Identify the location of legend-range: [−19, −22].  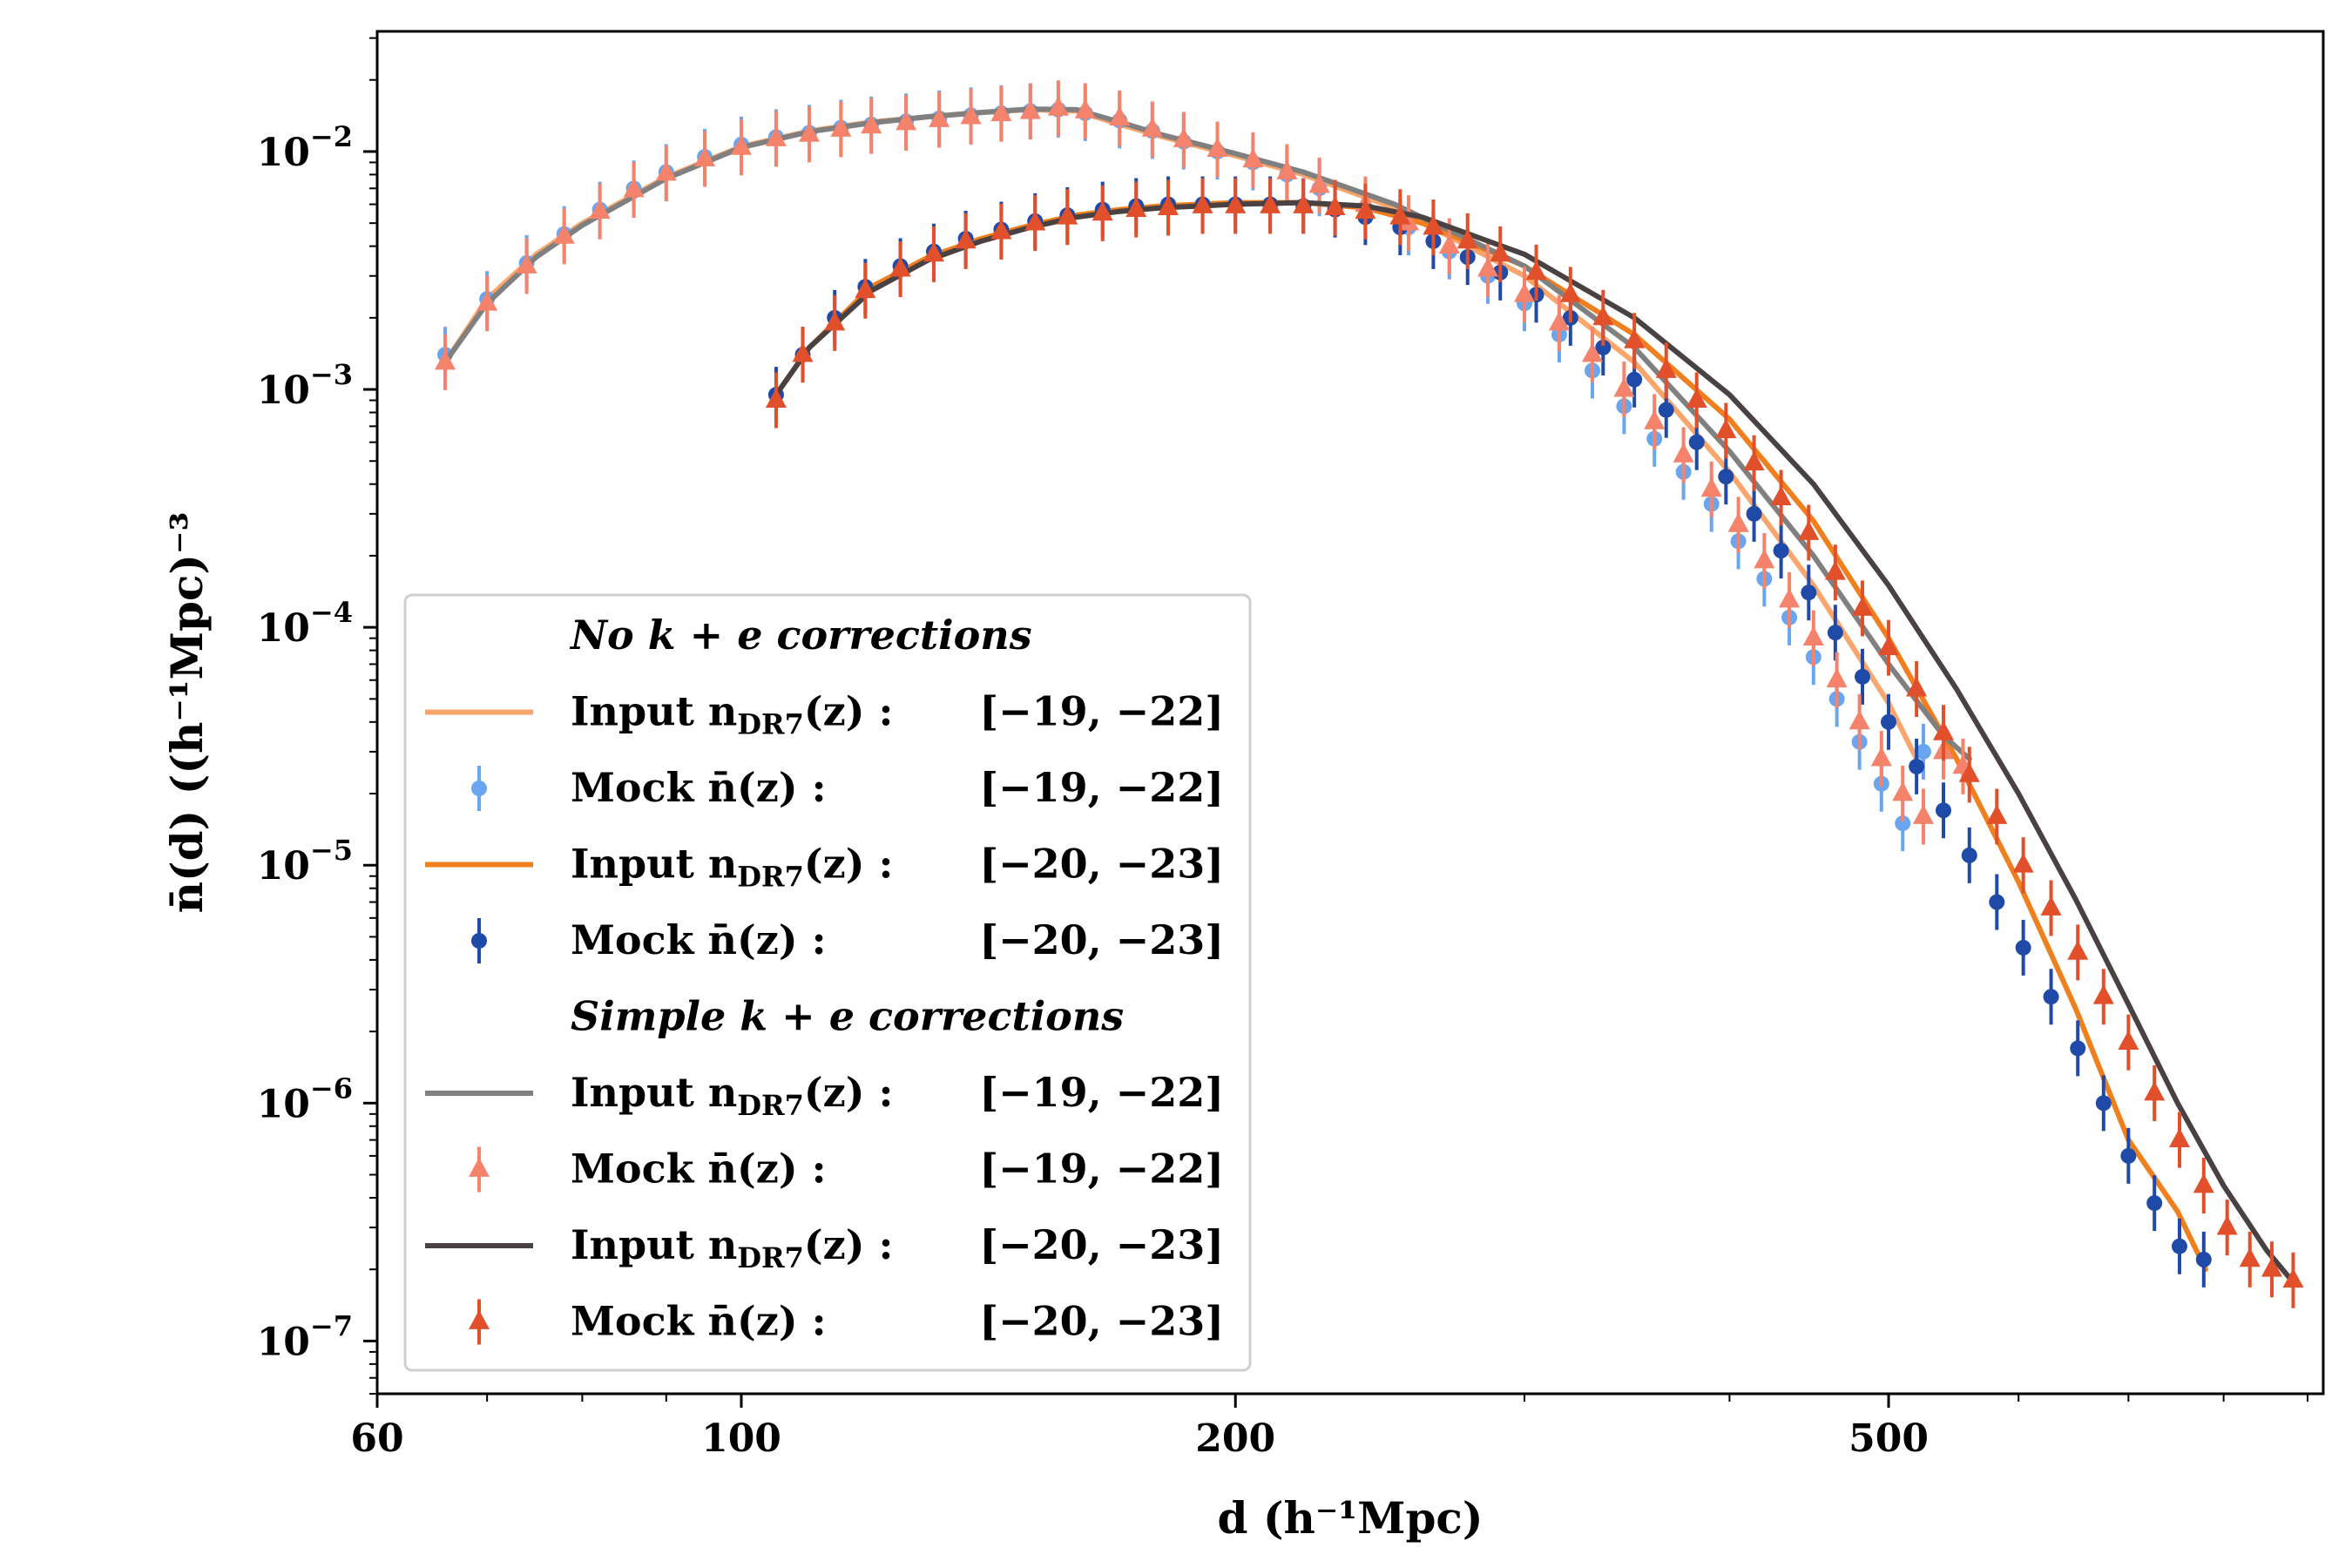
(1101, 787).